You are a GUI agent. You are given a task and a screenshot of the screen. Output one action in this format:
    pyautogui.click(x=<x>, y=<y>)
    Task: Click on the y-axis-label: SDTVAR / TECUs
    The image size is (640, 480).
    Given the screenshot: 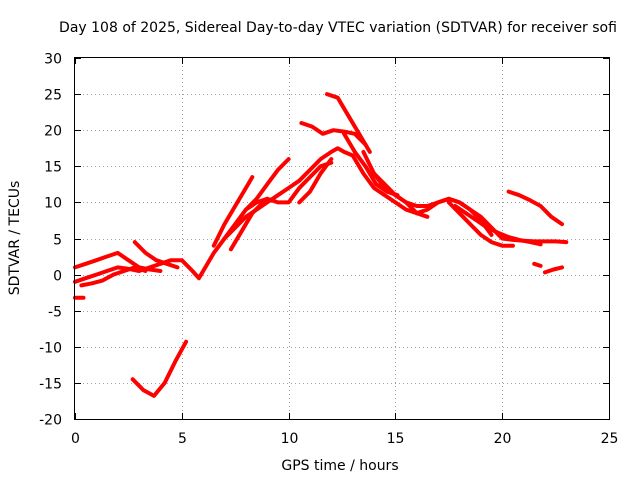 What is the action you would take?
    pyautogui.click(x=15, y=238)
    